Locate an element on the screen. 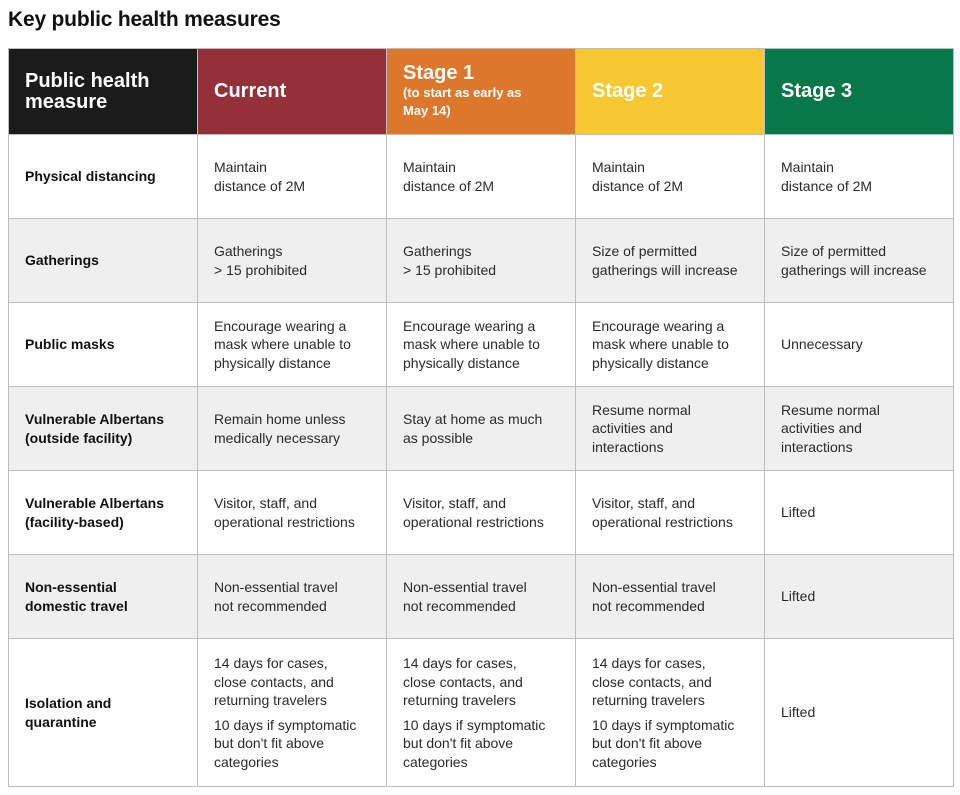 Image resolution: width=960 pixels, height=795 pixels. cell-current: Non-essential travel not recommended is located at coordinates (292, 596).